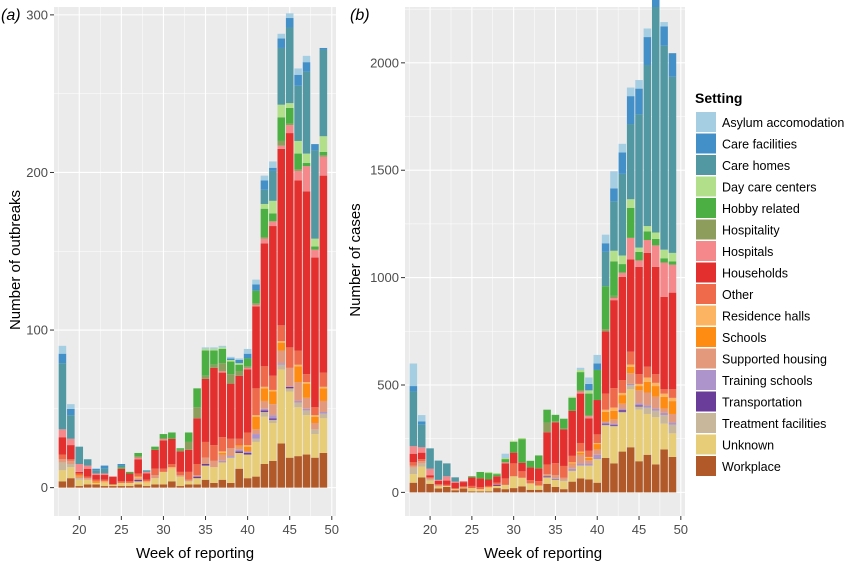  Describe the element at coordinates (749, 401) in the screenshot. I see `legend-item: Transportation` at that location.